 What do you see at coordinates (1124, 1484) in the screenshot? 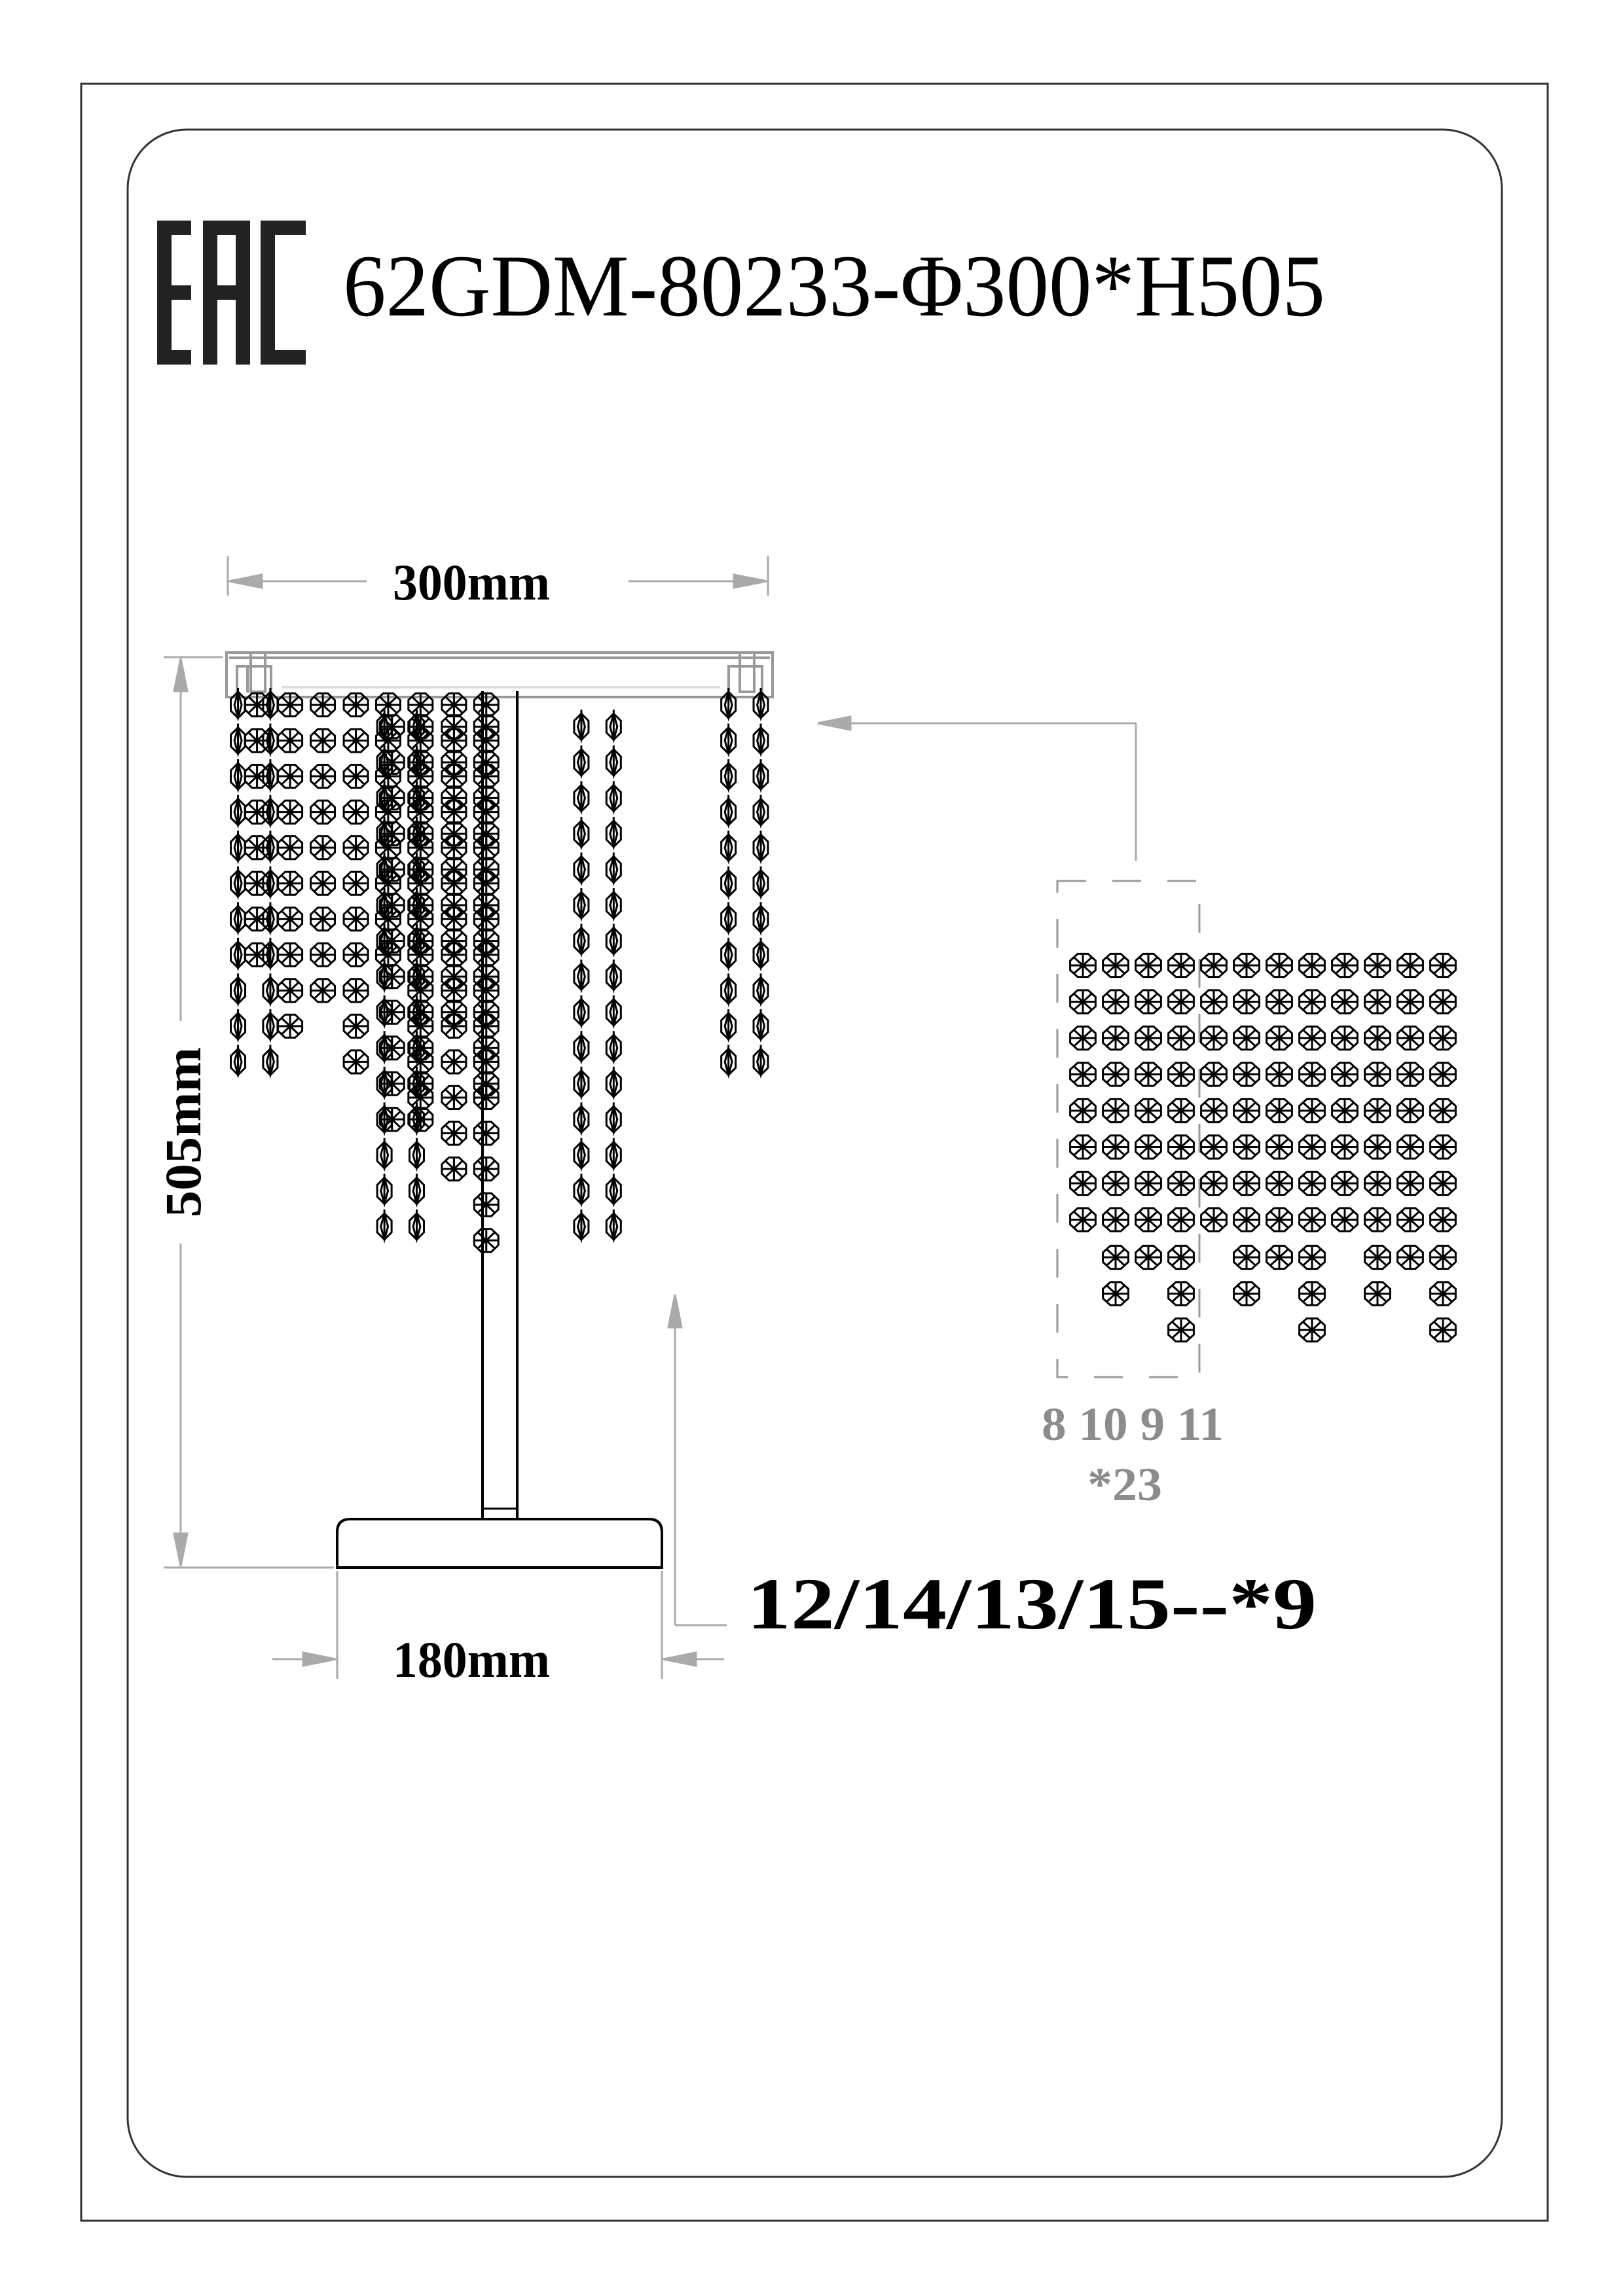
I see `crystal-quantity-label: *23` at bounding box center [1124, 1484].